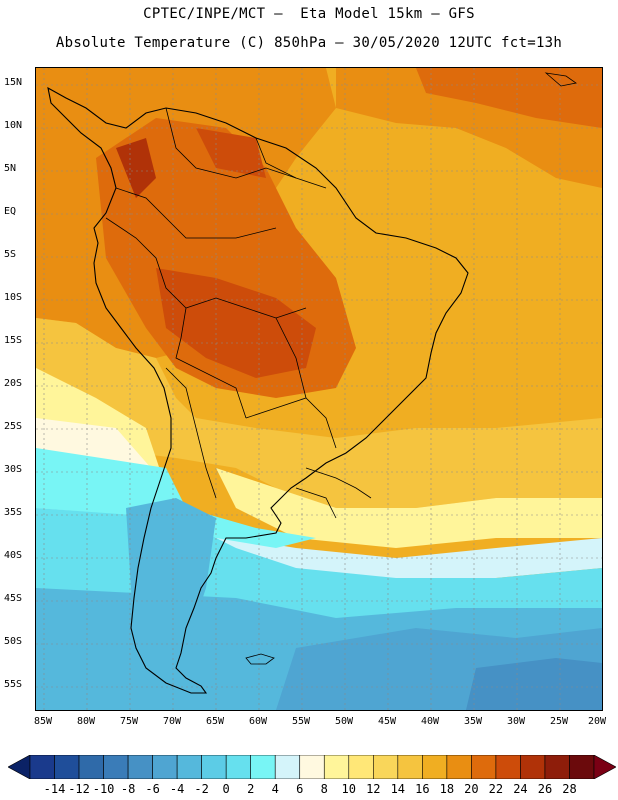 The height and width of the screenshot is (800, 618). Describe the element at coordinates (348, 789) in the screenshot. I see `colorbar-tick-label: 10` at that location.